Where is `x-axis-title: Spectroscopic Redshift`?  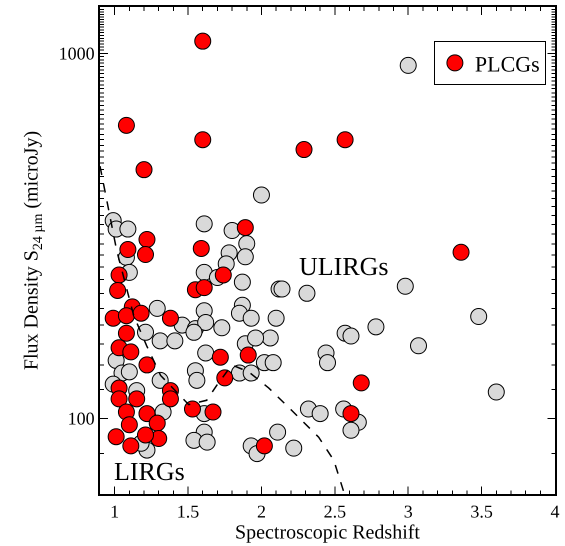 x-axis-title: Spectroscopic Redshift is located at coordinates (327, 532).